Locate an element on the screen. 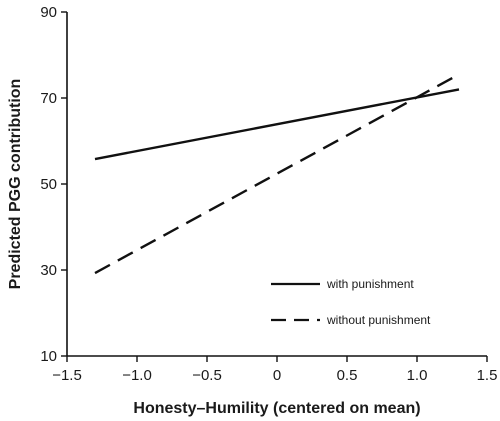 Image resolution: width=500 pixels, height=421 pixels. series-line-with-punishment is located at coordinates (277, 124).